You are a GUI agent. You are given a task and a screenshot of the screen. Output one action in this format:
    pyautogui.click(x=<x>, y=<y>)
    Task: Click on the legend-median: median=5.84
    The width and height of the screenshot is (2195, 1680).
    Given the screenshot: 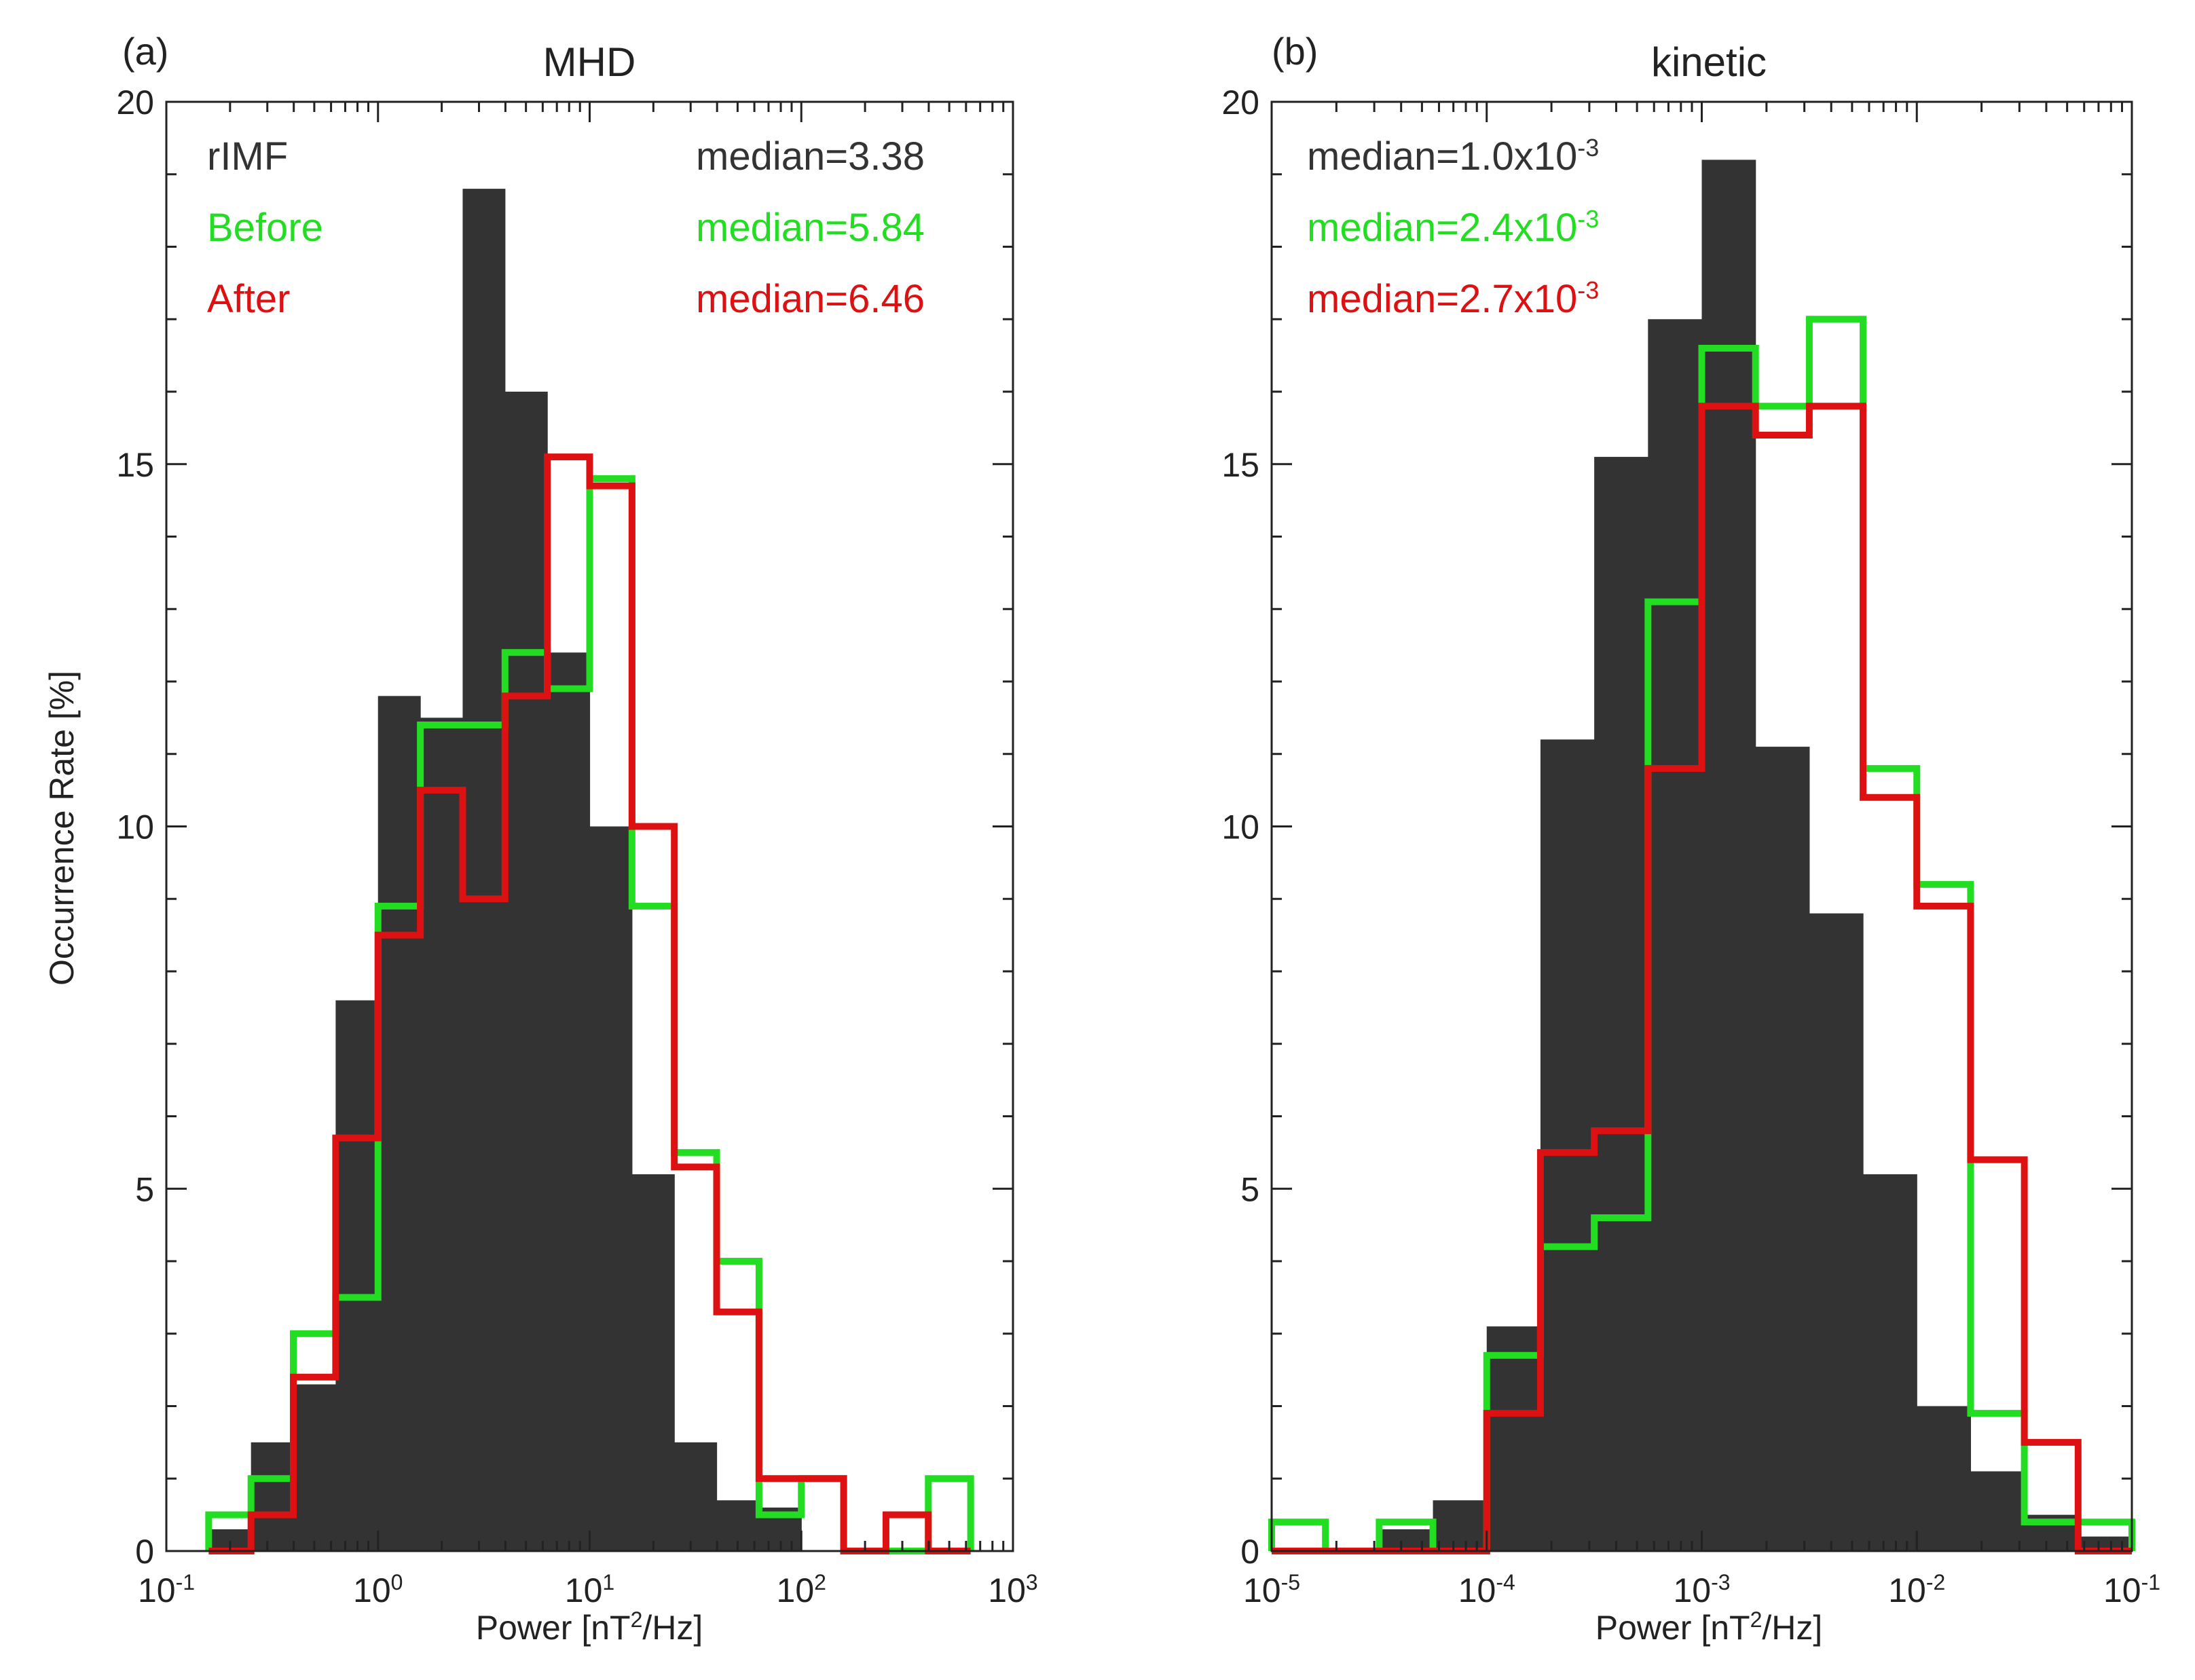 What is the action you would take?
    pyautogui.click(x=810, y=228)
    